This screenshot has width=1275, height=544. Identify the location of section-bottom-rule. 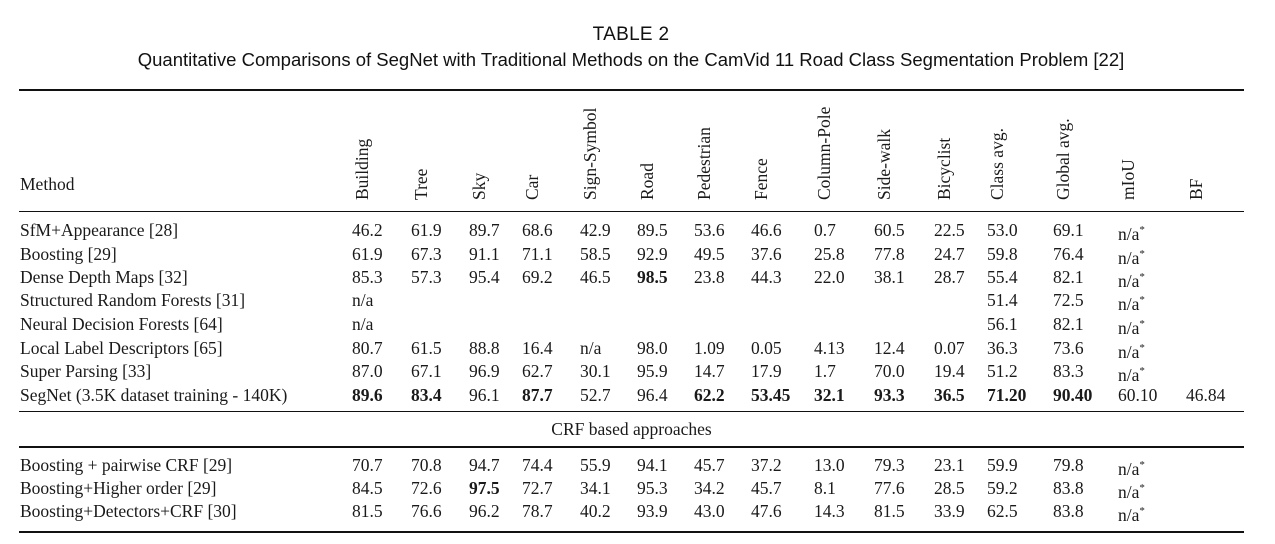
(631, 447).